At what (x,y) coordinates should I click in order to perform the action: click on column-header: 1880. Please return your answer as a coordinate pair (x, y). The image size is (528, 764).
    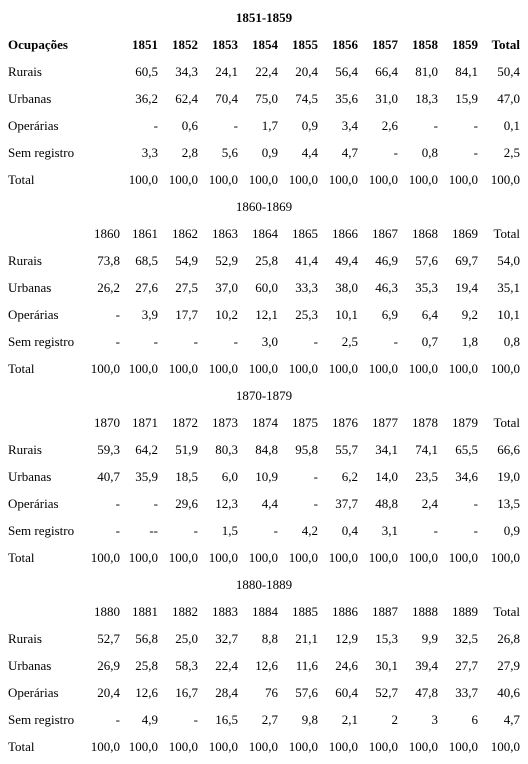
    Looking at the image, I should click on (107, 611).